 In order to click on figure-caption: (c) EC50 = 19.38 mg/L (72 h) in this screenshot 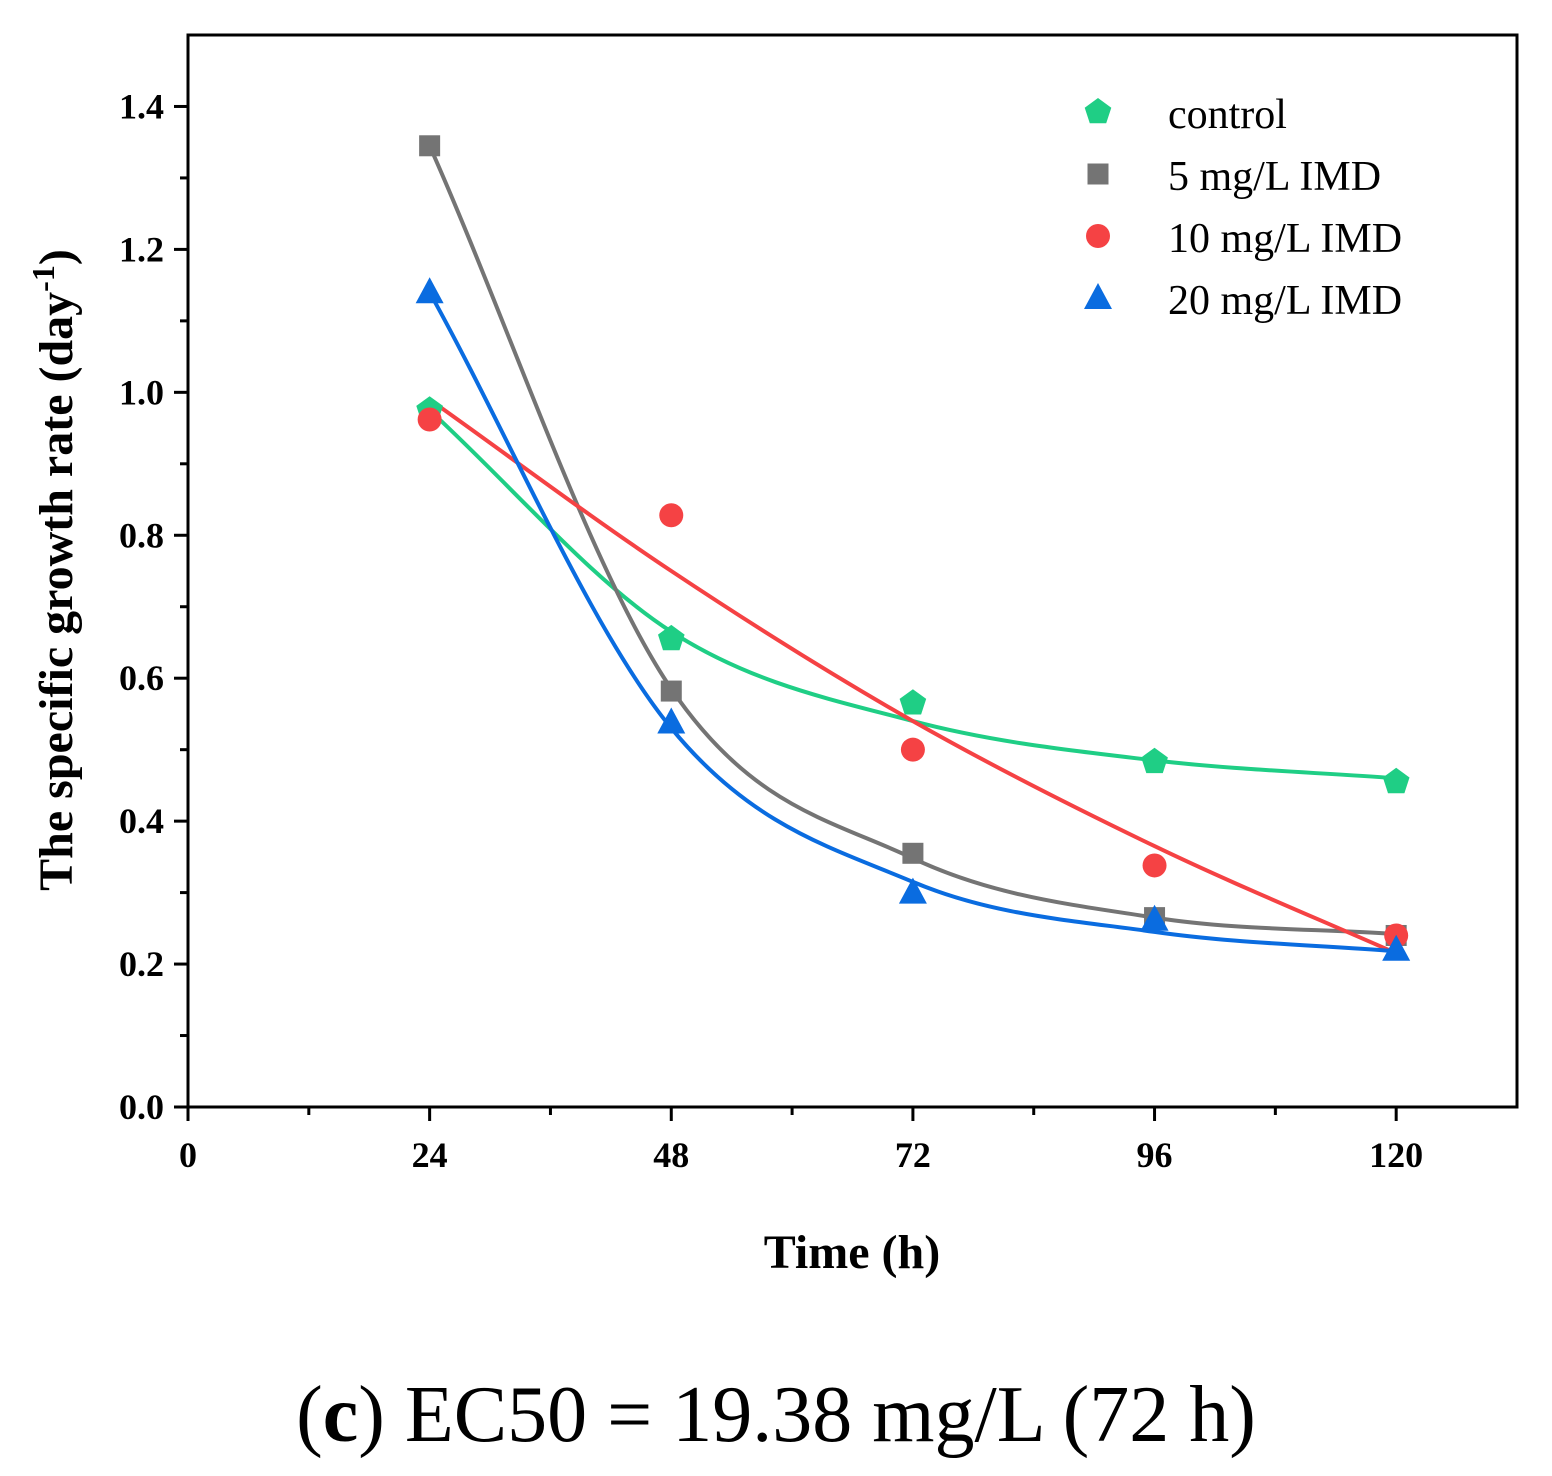, I will do `click(776, 1415)`.